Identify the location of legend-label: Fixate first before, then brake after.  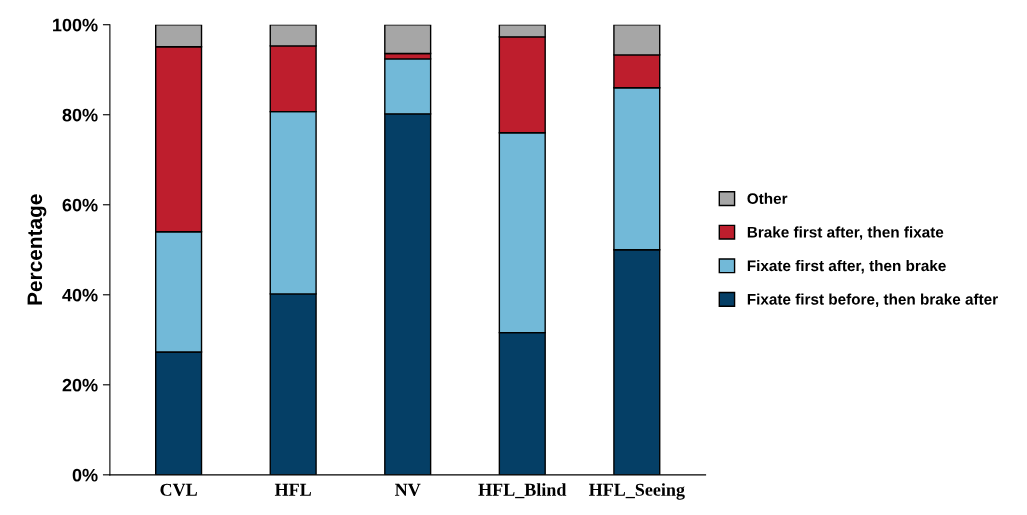
(872, 300).